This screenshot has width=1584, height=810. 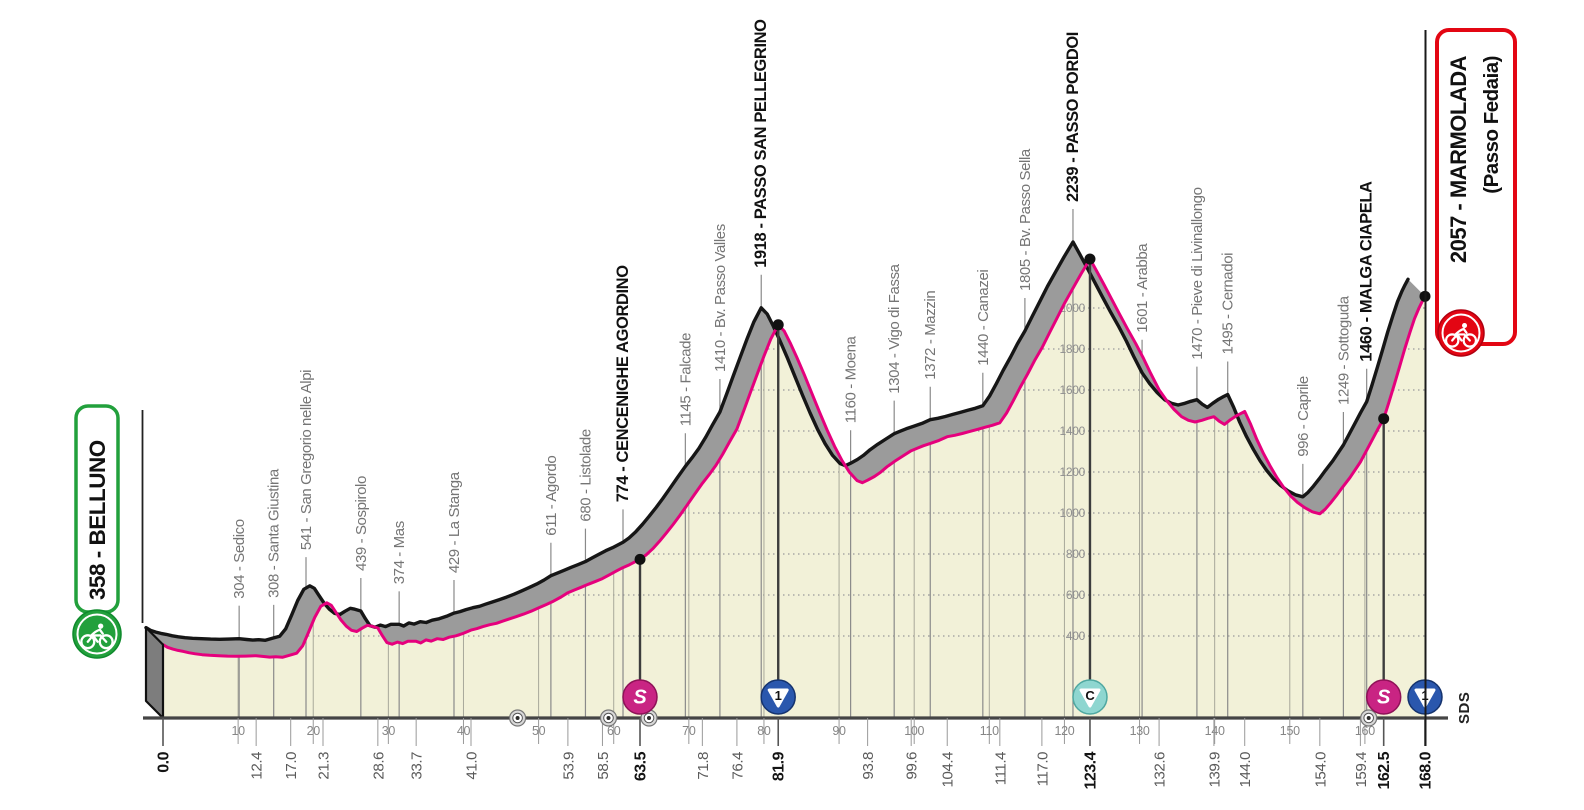 What do you see at coordinates (291, 766) in the screenshot?
I see `distance-label: 17.0` at bounding box center [291, 766].